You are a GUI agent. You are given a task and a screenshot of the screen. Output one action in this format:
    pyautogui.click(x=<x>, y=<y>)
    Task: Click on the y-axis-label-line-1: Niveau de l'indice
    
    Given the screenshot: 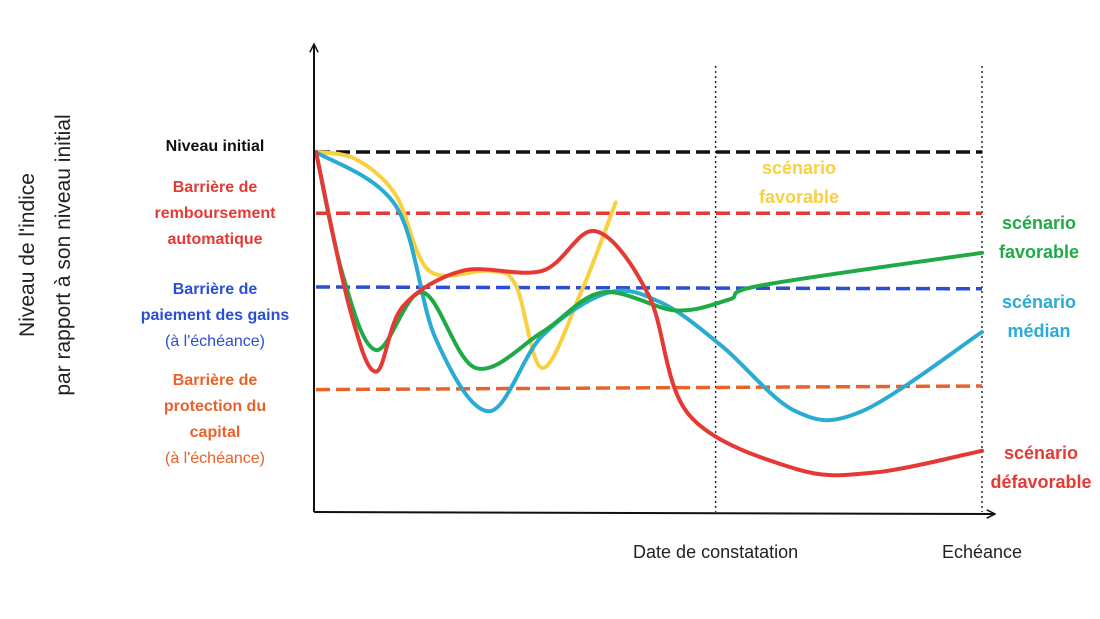 What is the action you would take?
    pyautogui.click(x=27, y=255)
    